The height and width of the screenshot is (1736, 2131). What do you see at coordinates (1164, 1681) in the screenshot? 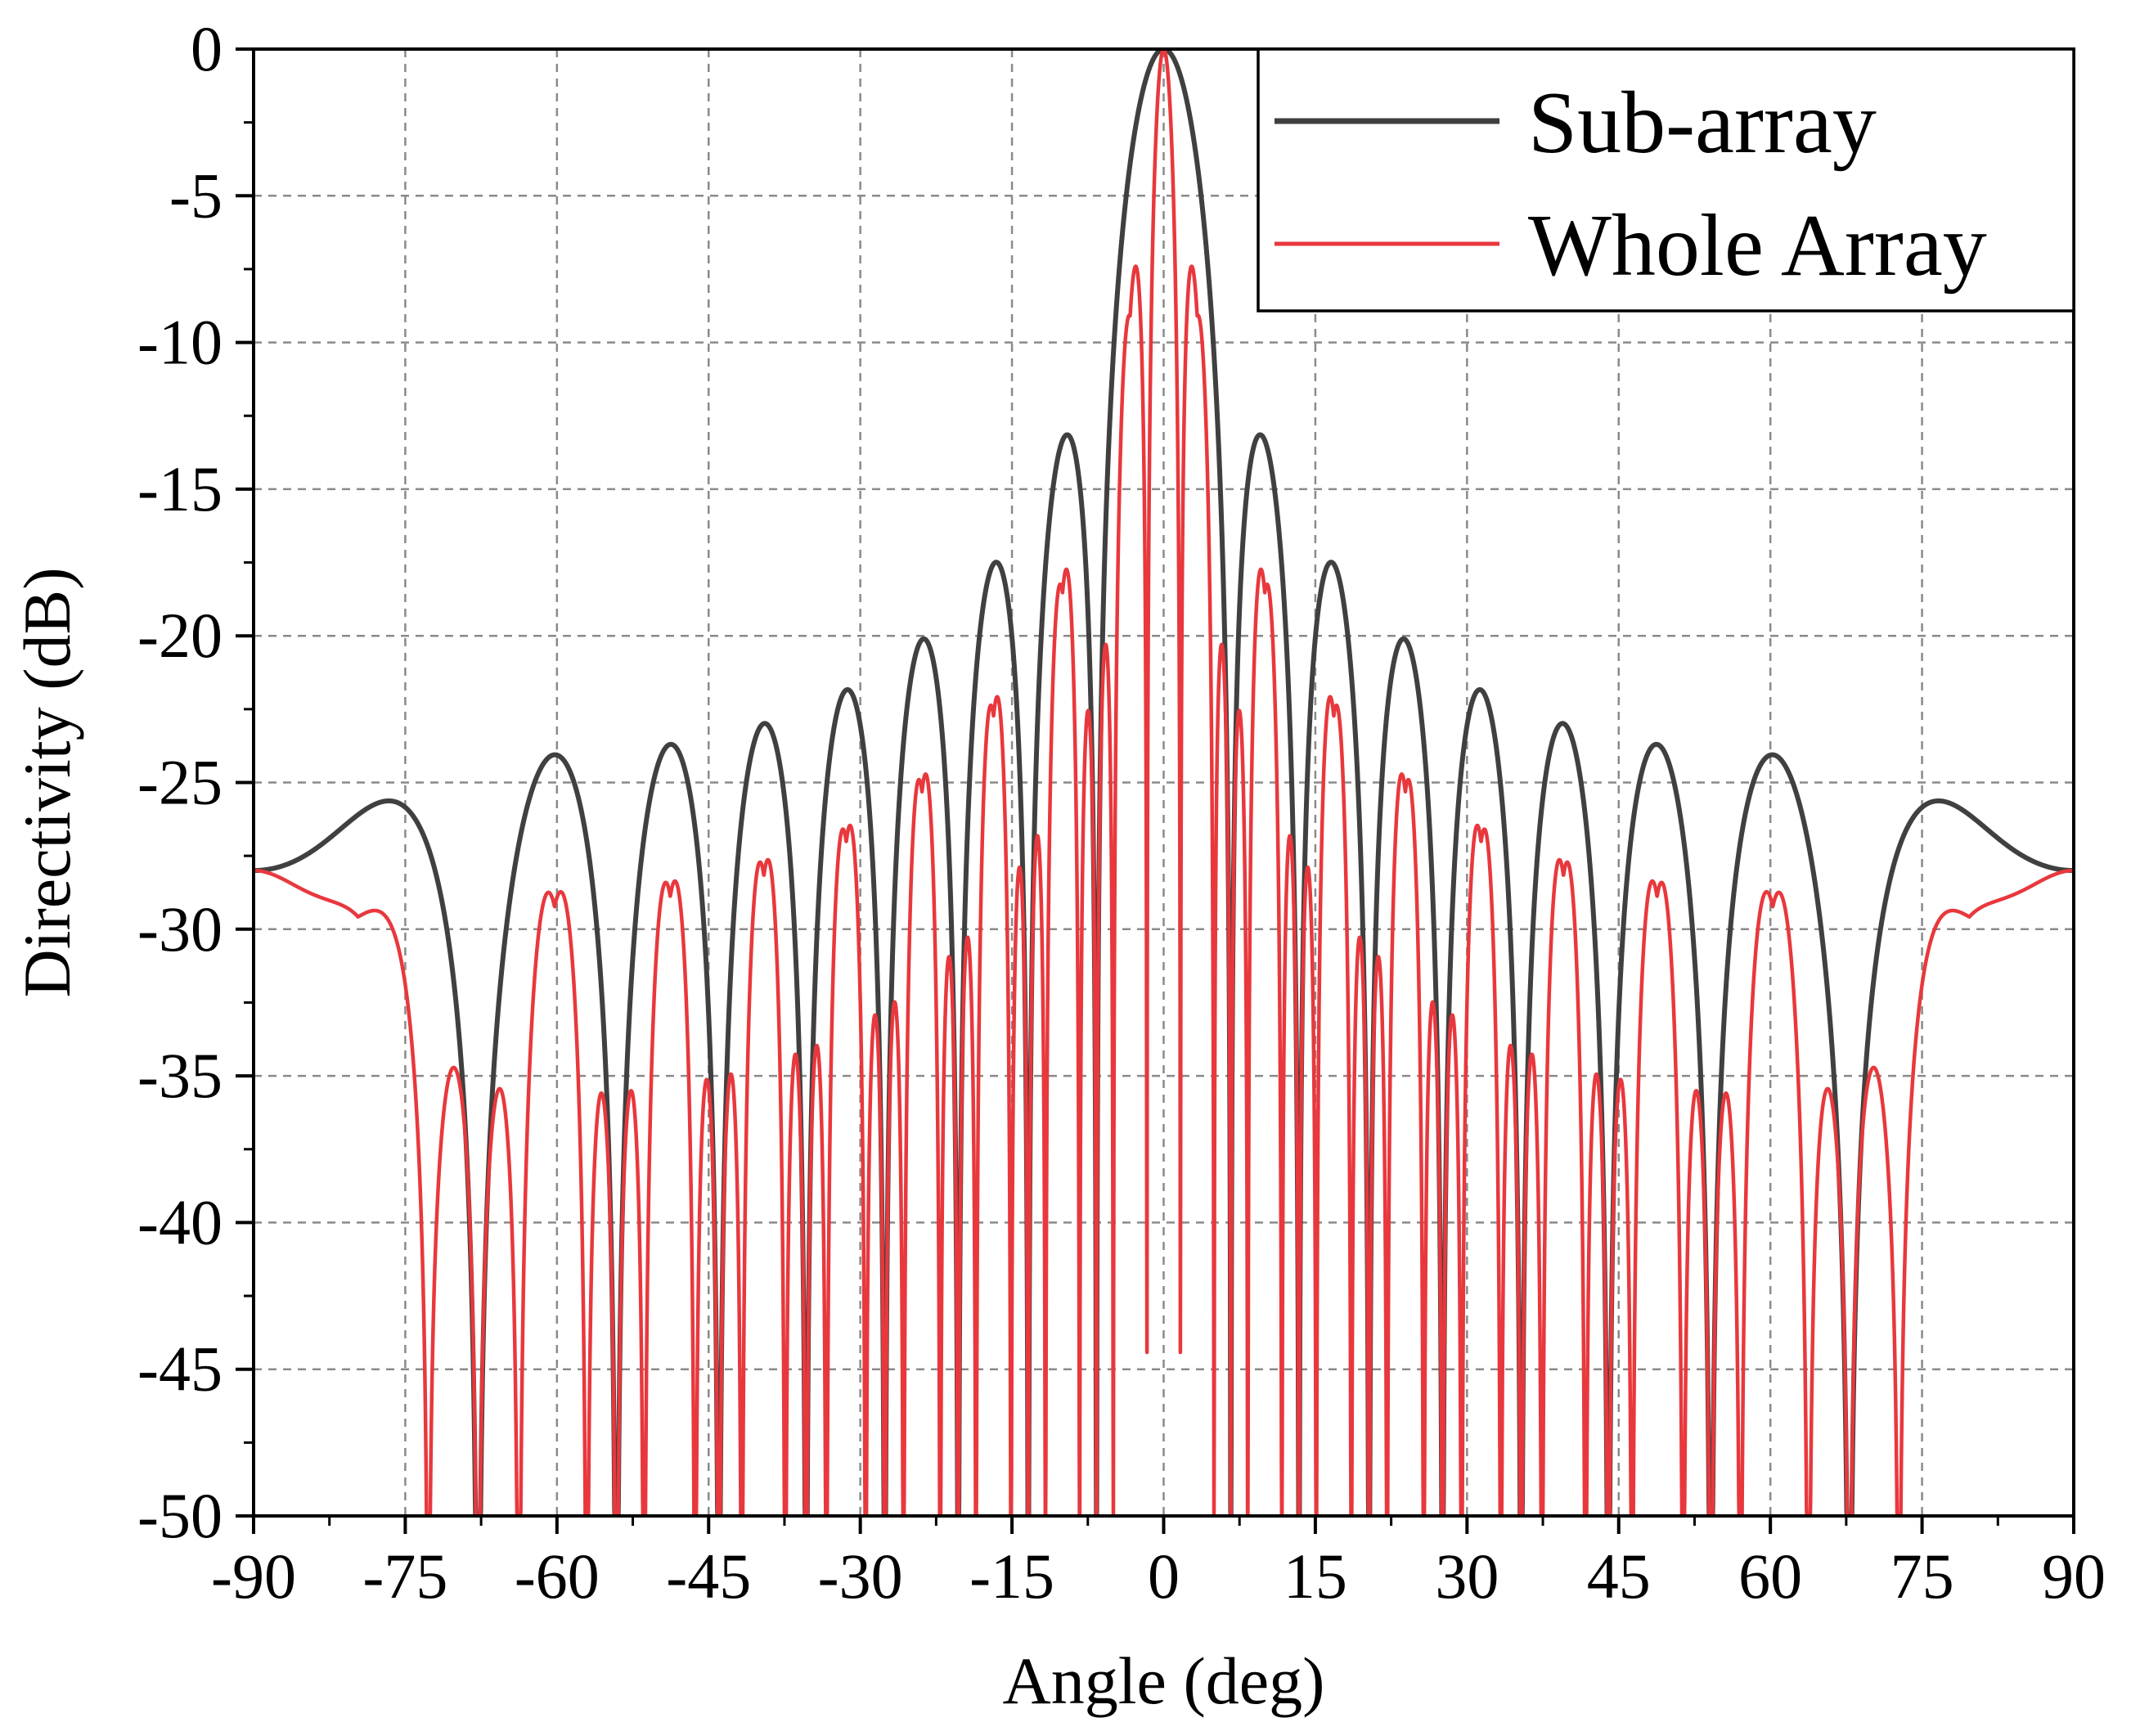
I see `x-axis-title: Angle (deg)` at bounding box center [1164, 1681].